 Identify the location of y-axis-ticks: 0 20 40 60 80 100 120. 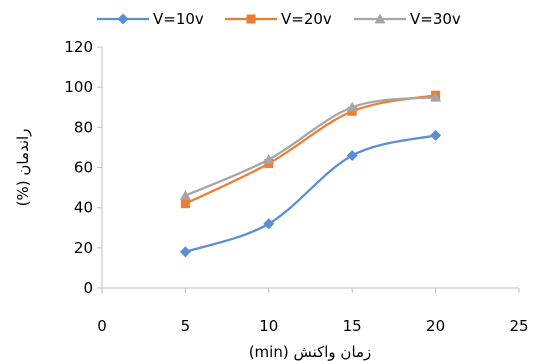
(83, 167).